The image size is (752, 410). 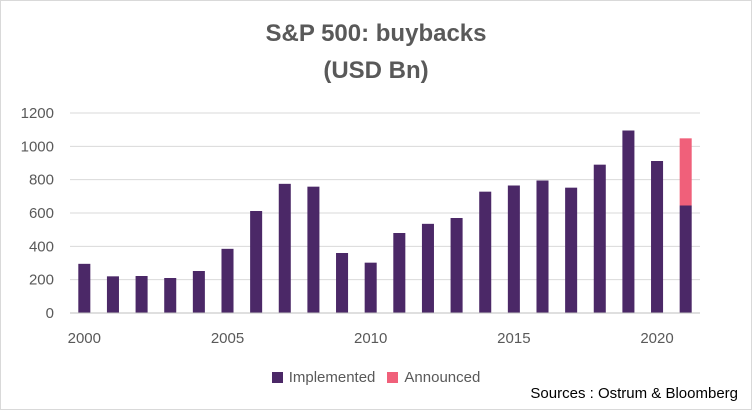 I want to click on bar-implemented-2015, so click(x=513, y=249).